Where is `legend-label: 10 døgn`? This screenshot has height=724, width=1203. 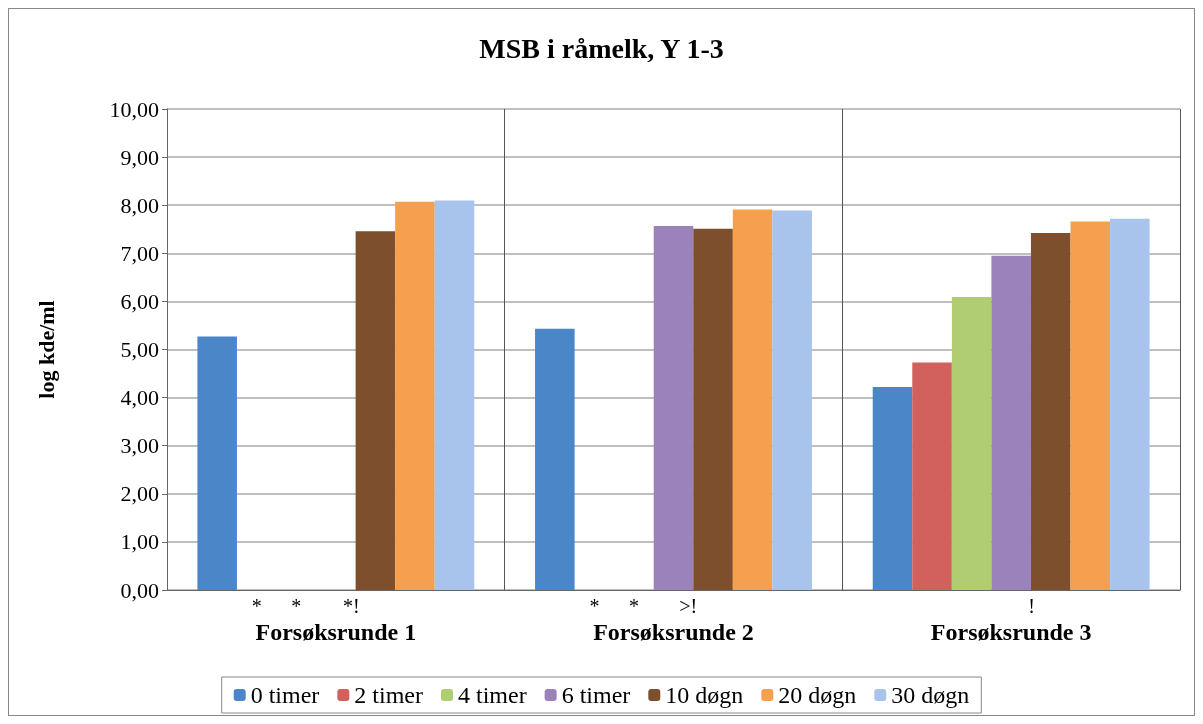 legend-label: 10 døgn is located at coordinates (704, 695).